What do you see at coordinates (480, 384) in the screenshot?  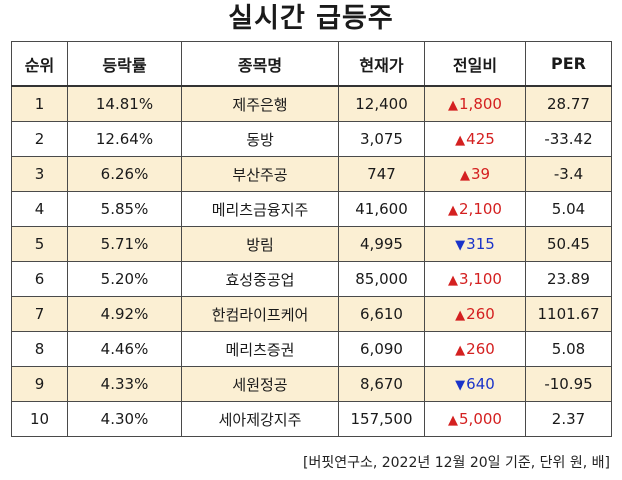 I see `change-value: 640` at bounding box center [480, 384].